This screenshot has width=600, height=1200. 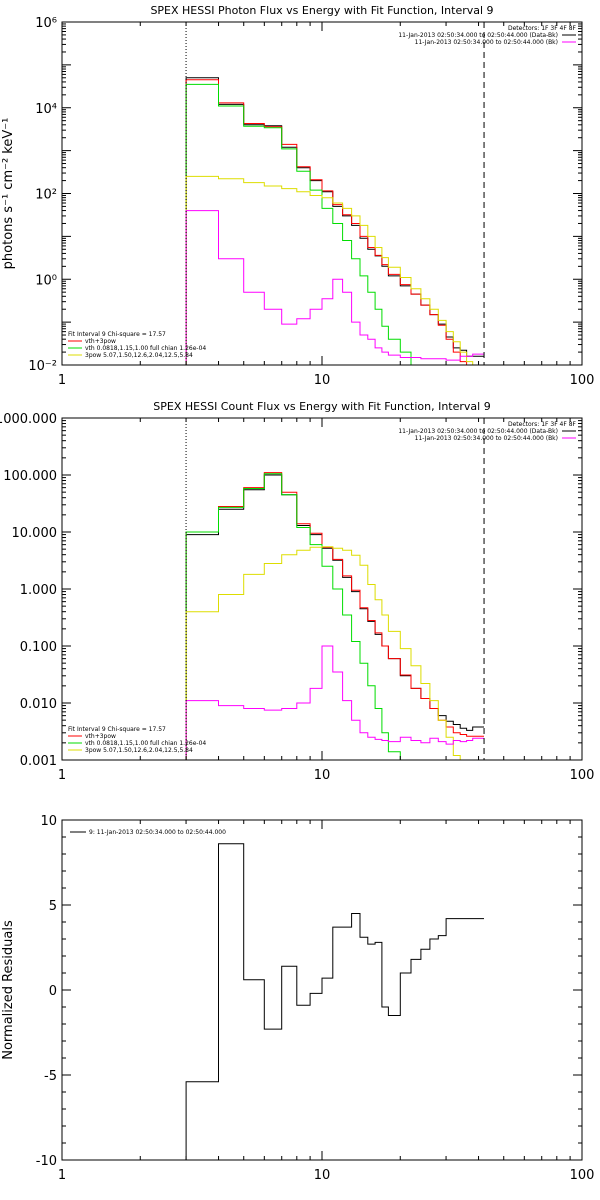 What do you see at coordinates (46, 23) in the screenshot?
I see `y-tick-label: 10⁶` at bounding box center [46, 23].